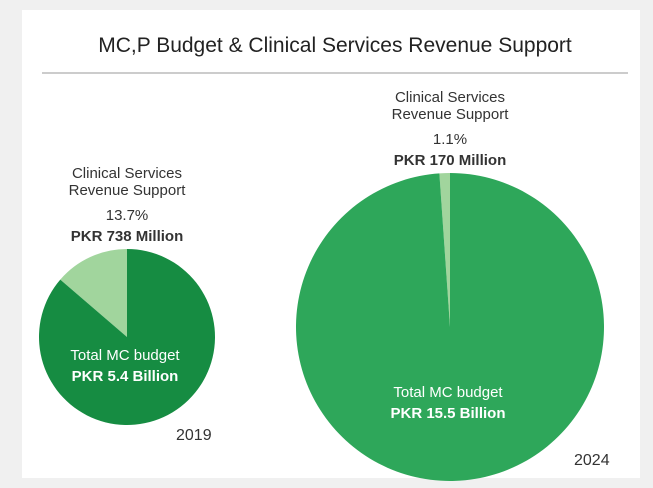 This screenshot has width=653, height=488. I want to click on amount-label: PKR 738 Million, so click(127, 236).